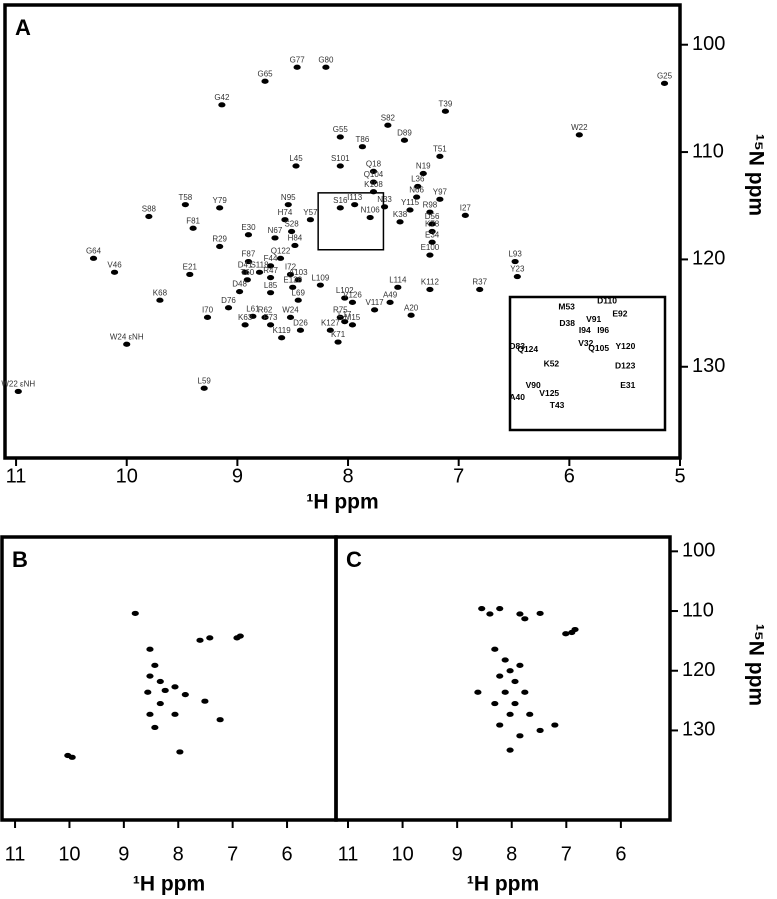 The image size is (777, 899). What do you see at coordinates (340, 200) in the screenshot?
I see `peak-label: S16` at bounding box center [340, 200].